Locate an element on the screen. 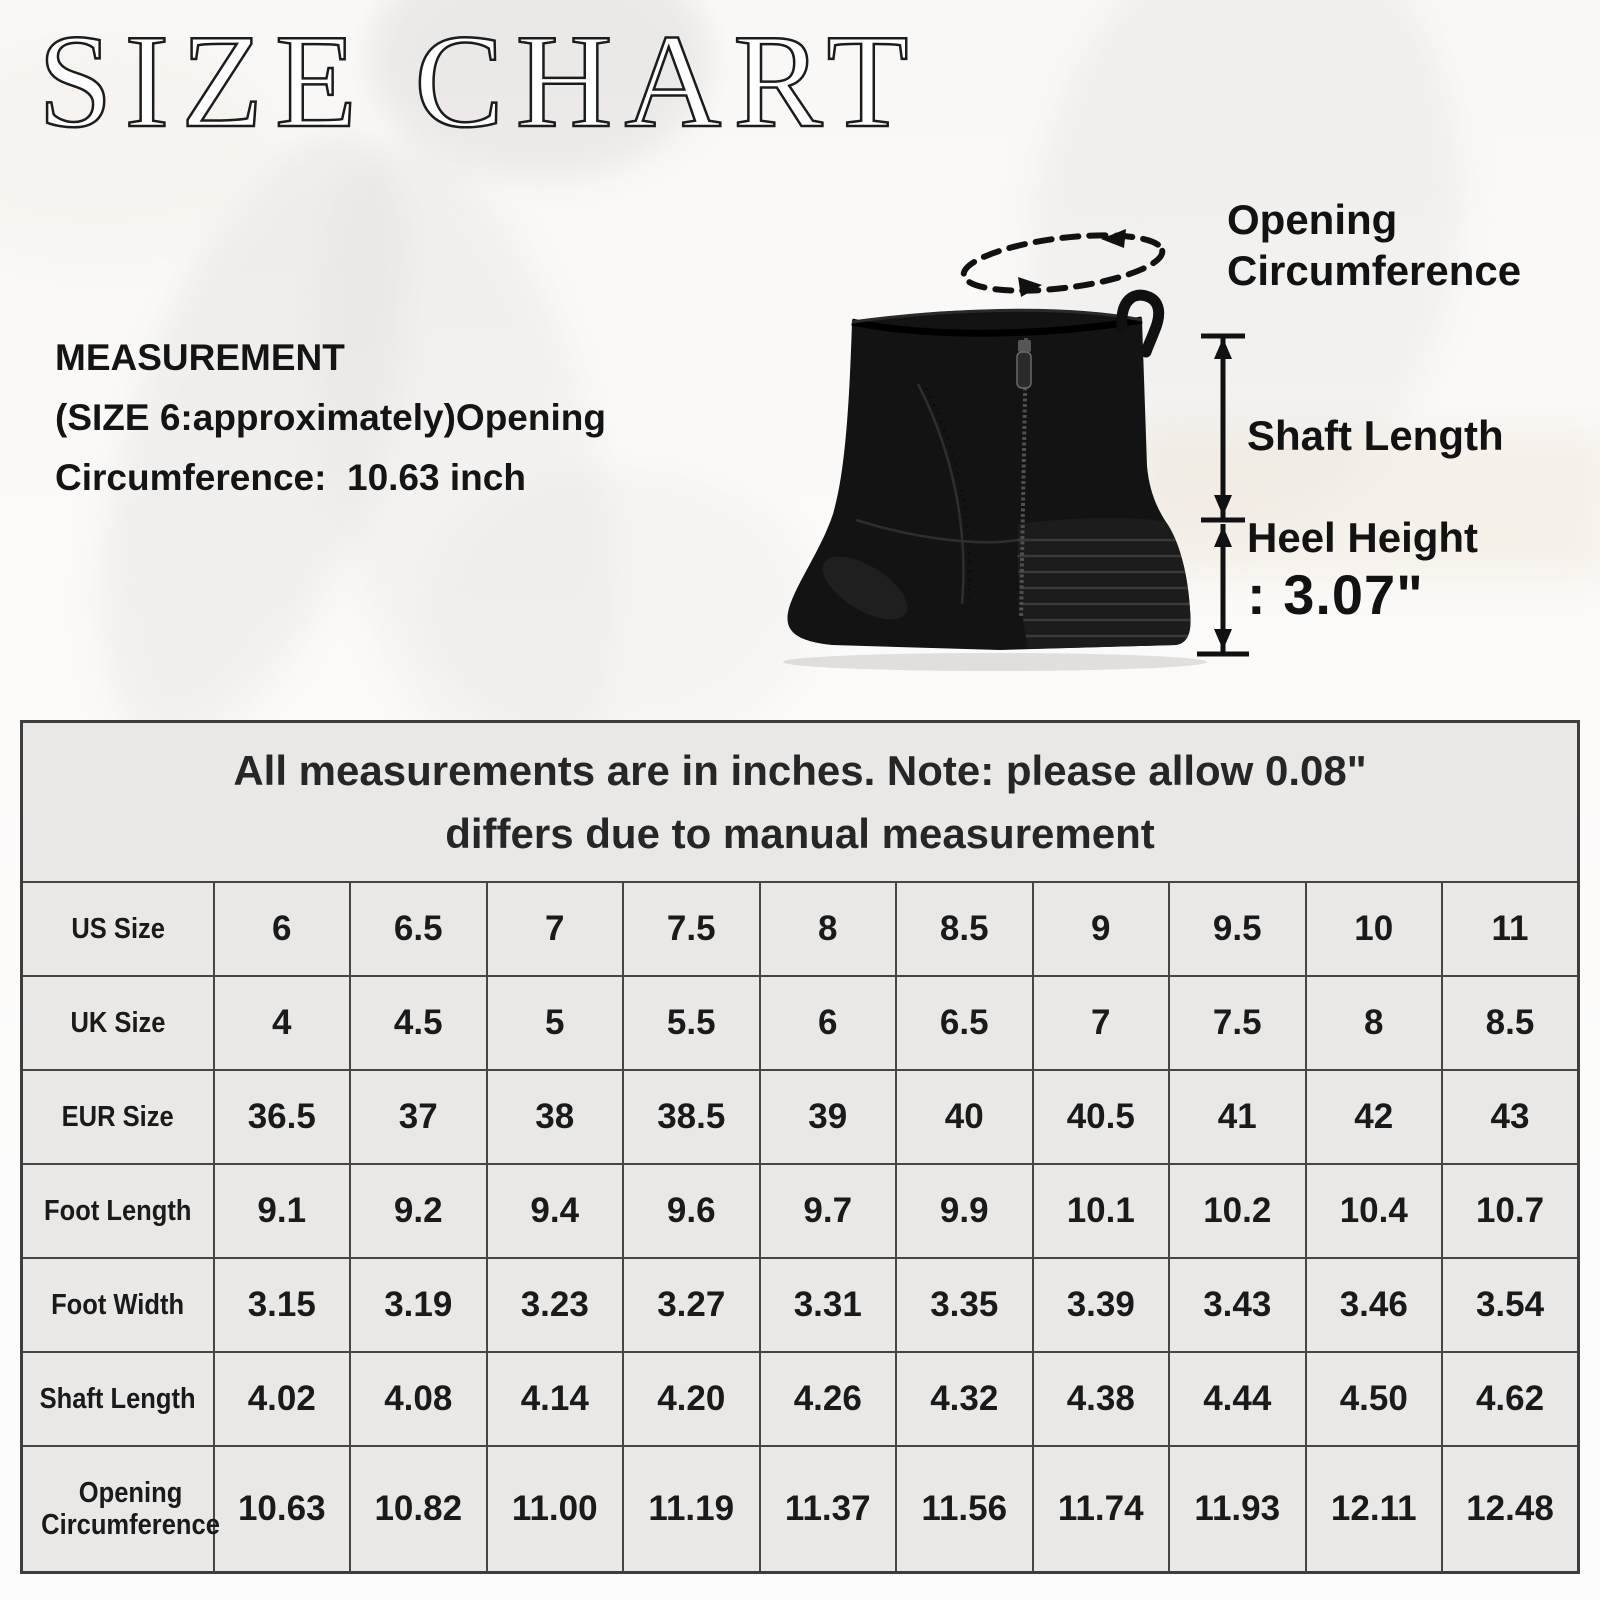 The height and width of the screenshot is (1600, 1600). size-value-cell: 3.23 is located at coordinates (554, 1305).